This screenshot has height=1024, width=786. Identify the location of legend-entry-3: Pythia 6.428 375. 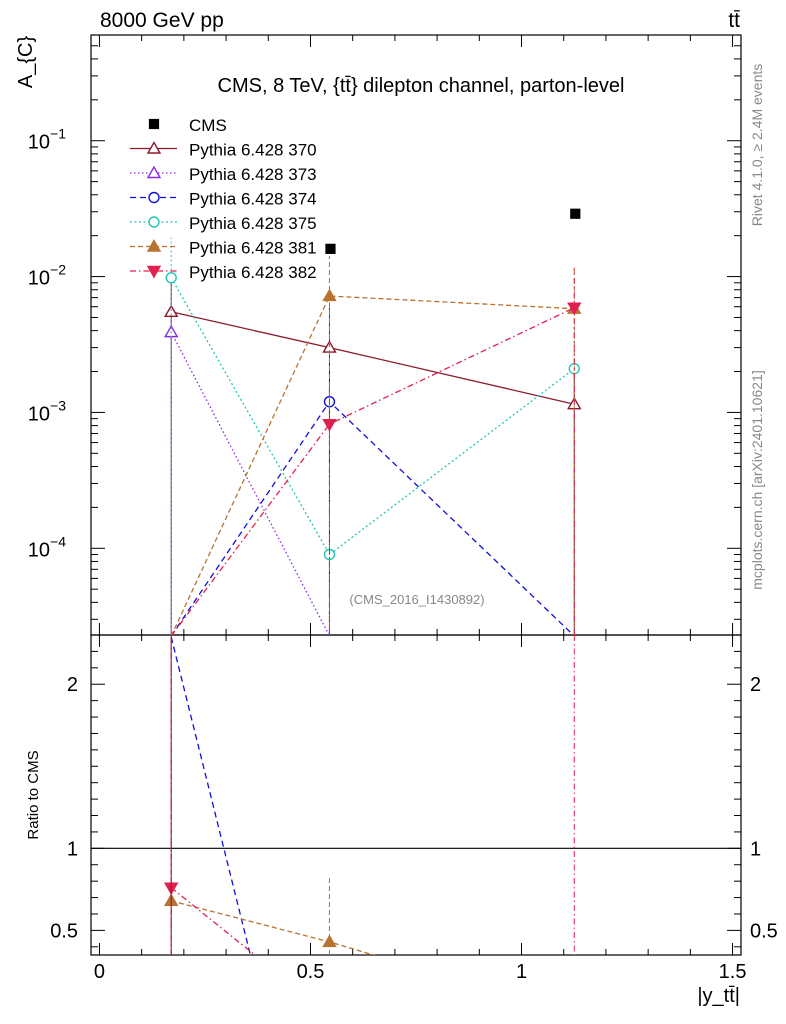
(223, 223).